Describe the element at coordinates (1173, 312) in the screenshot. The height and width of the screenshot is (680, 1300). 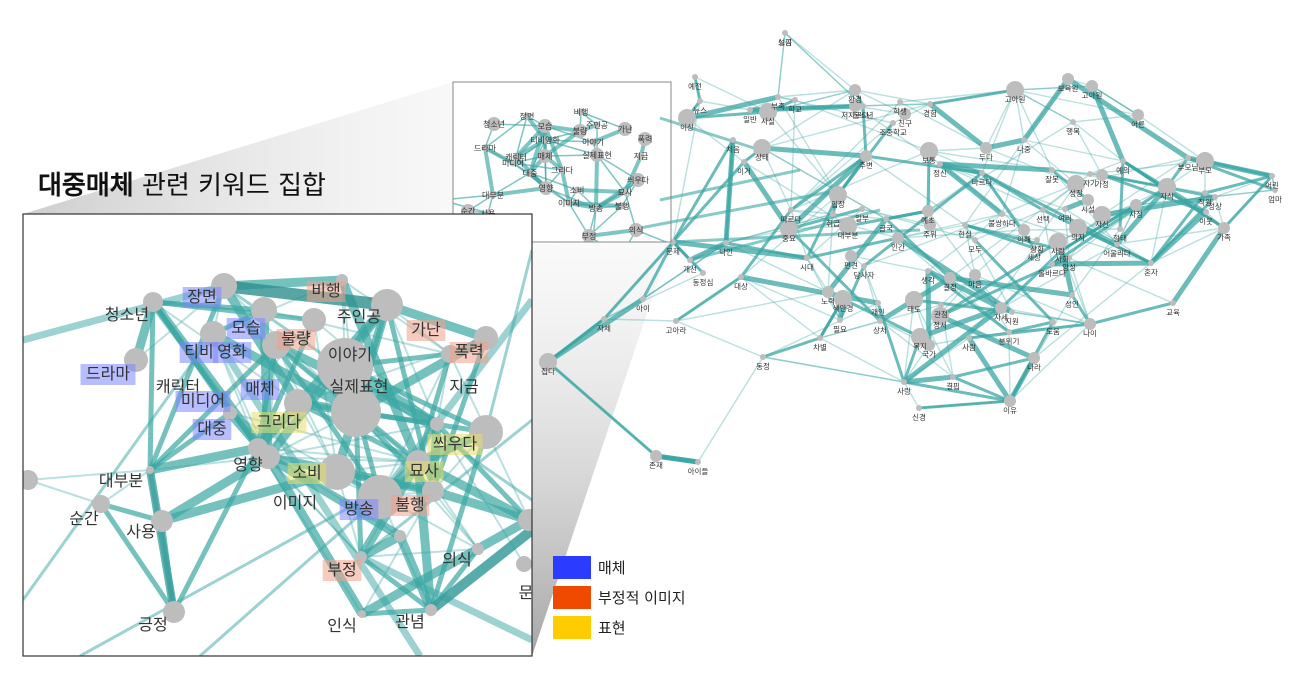
I see `network-label-66: 교육` at that location.